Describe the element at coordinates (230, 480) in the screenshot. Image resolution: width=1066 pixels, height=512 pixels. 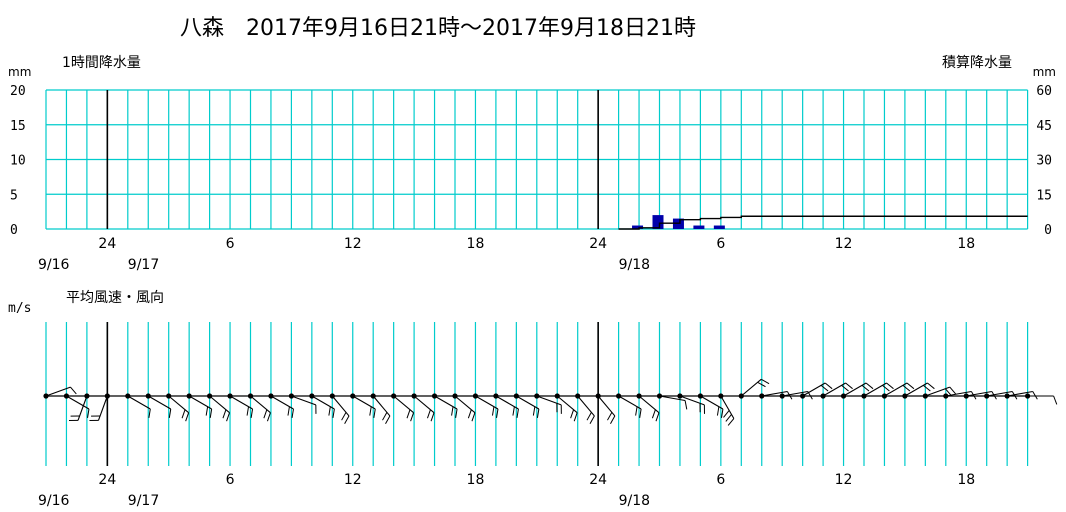
I see `wind-xtick-label: 6` at that location.